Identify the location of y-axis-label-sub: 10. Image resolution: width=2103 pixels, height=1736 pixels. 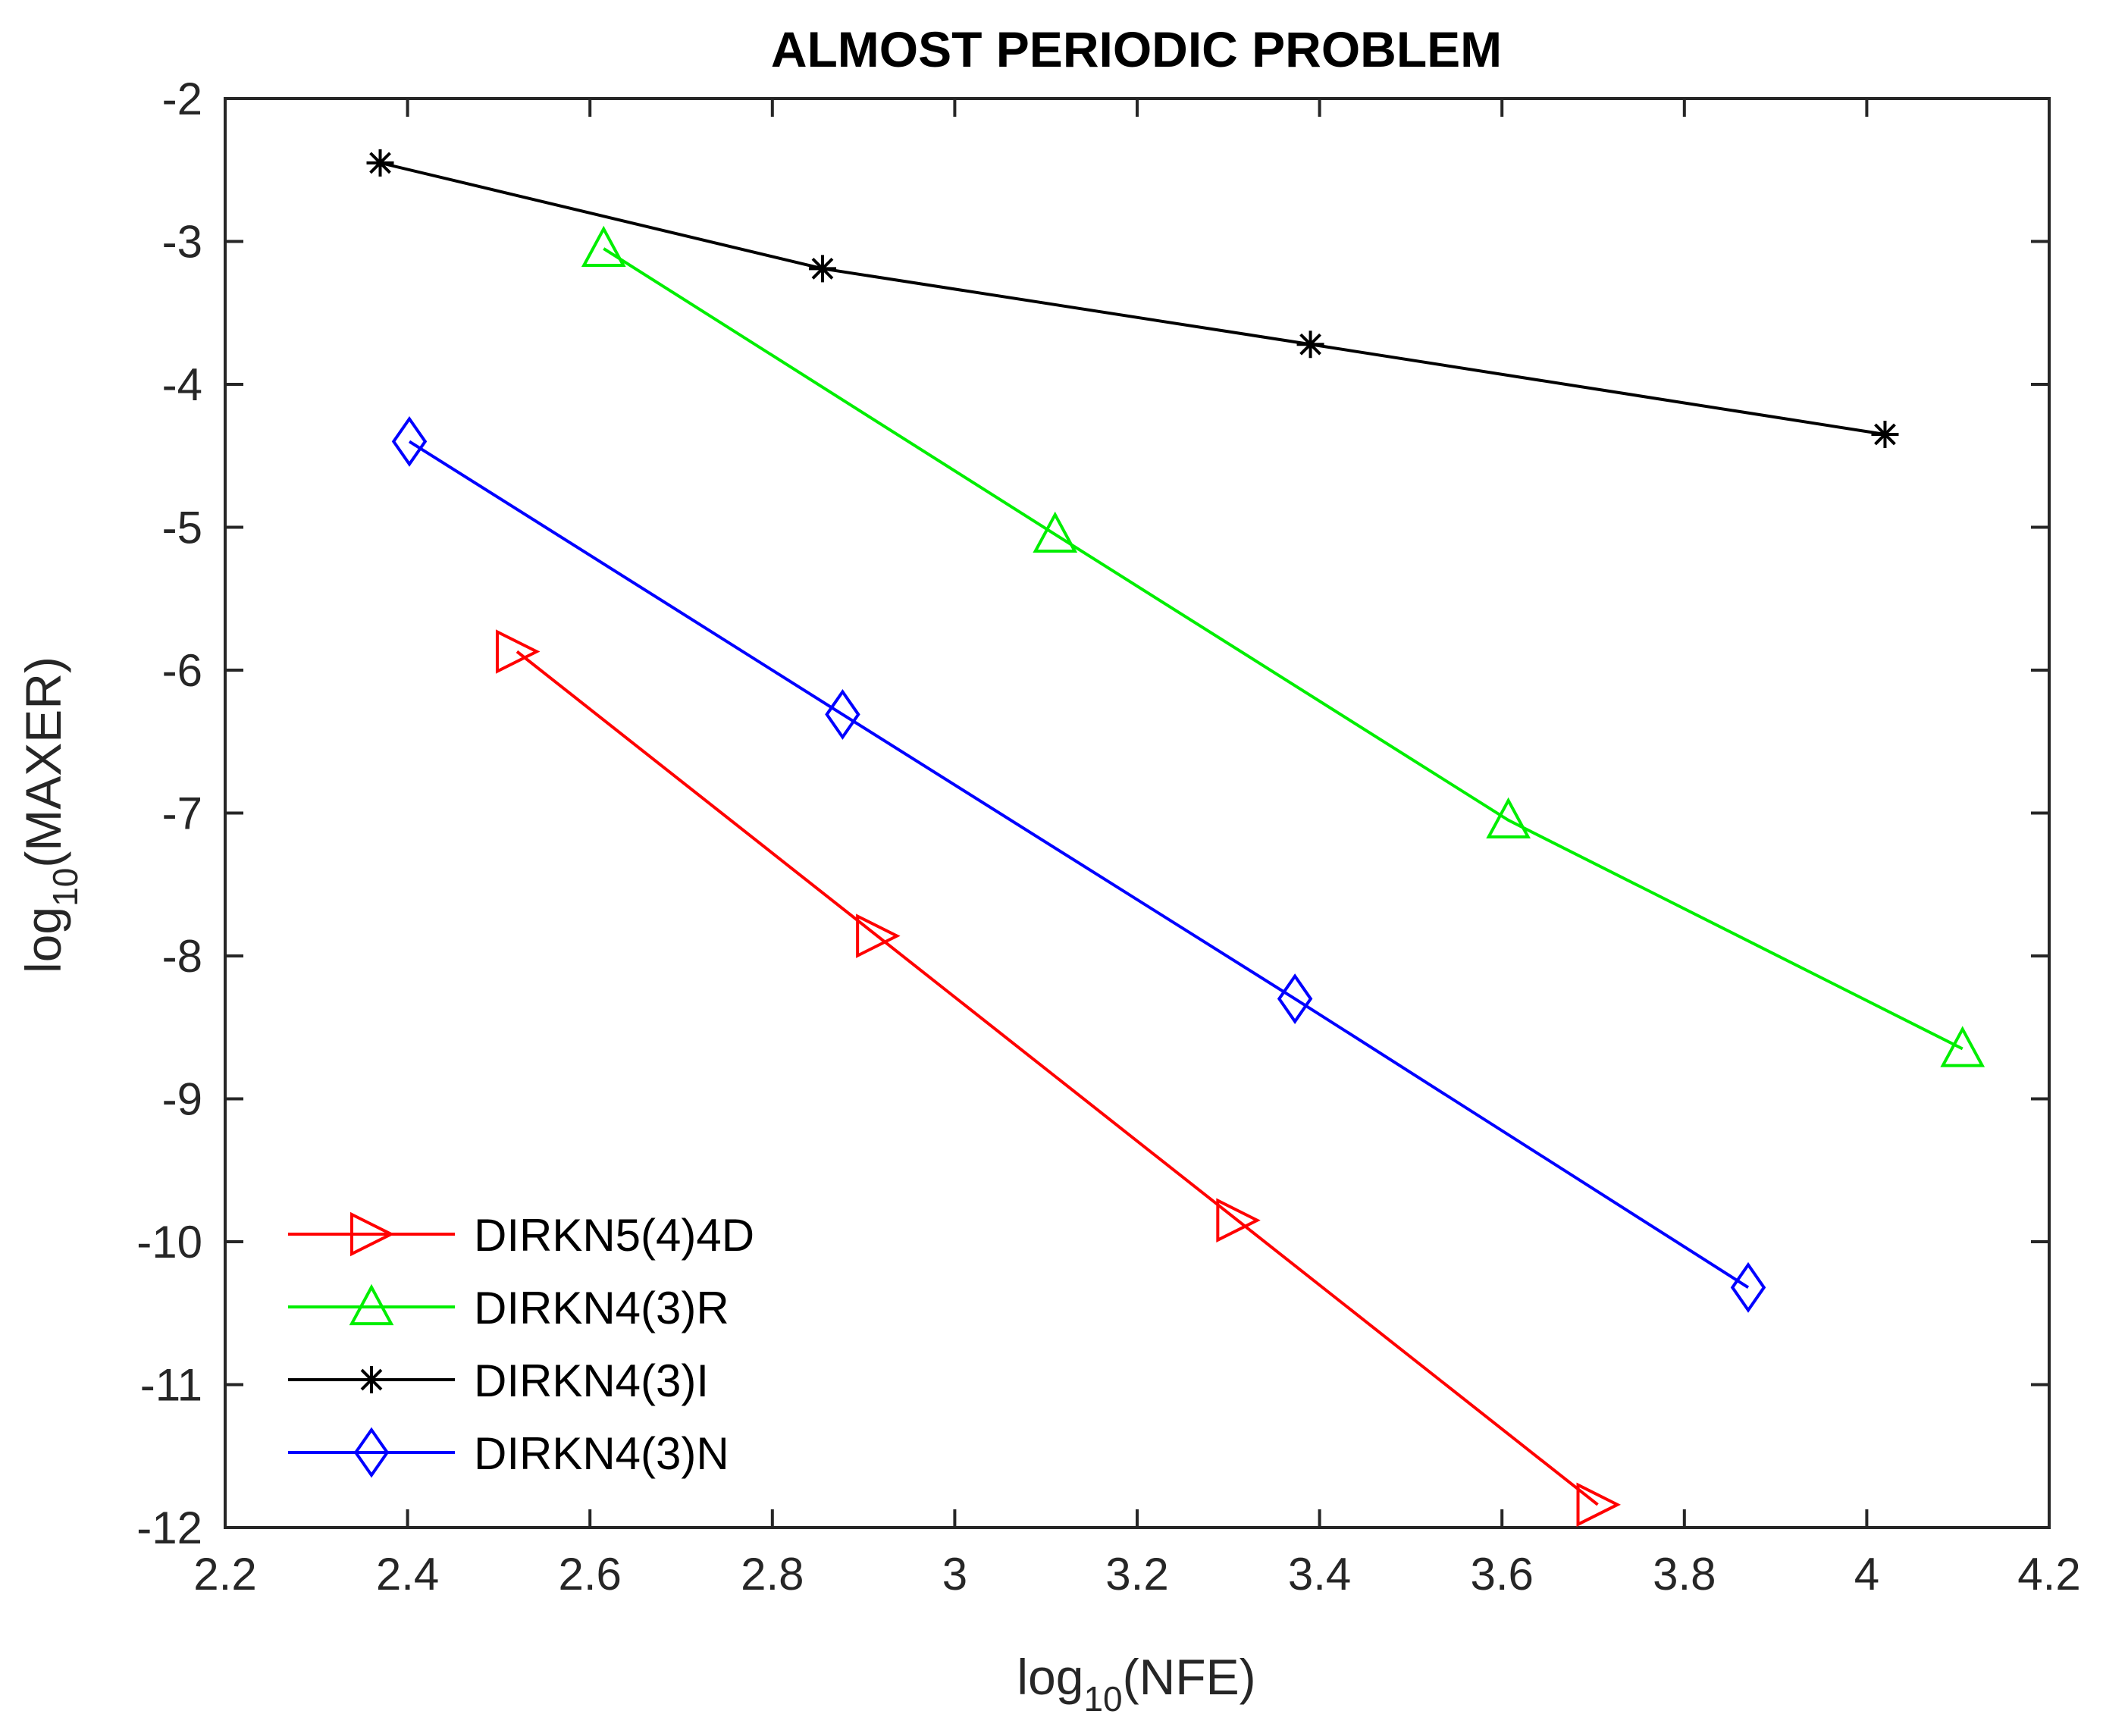
(65, 887).